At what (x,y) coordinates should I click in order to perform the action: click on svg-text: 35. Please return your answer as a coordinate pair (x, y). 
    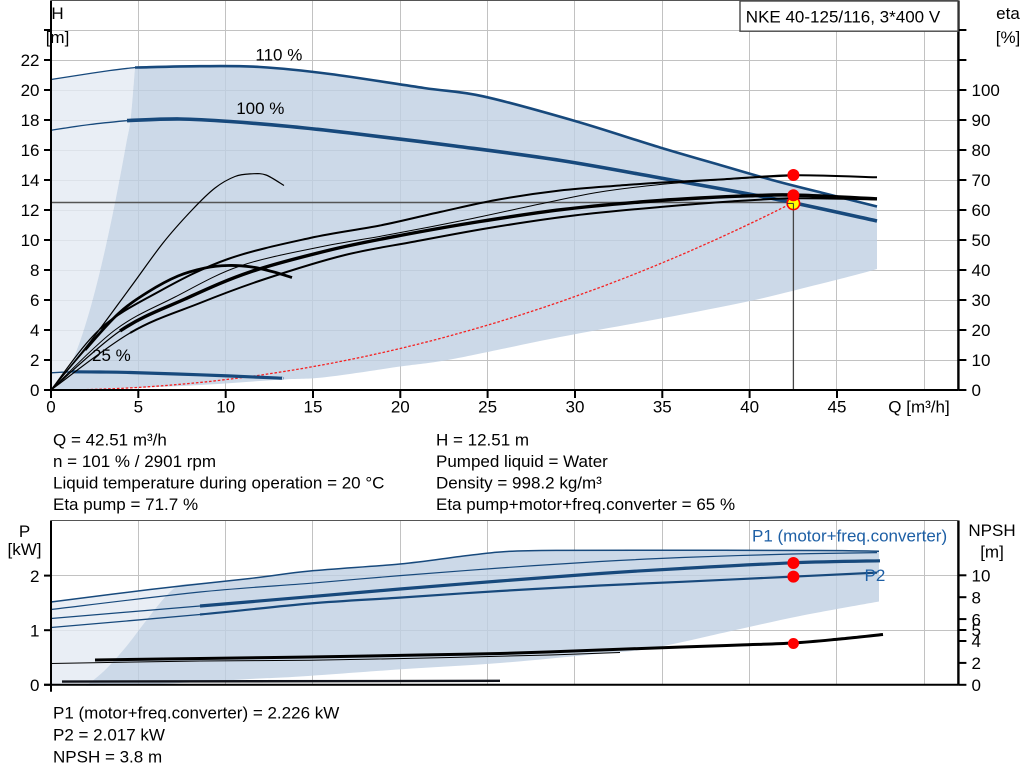
    Looking at the image, I should click on (662, 406).